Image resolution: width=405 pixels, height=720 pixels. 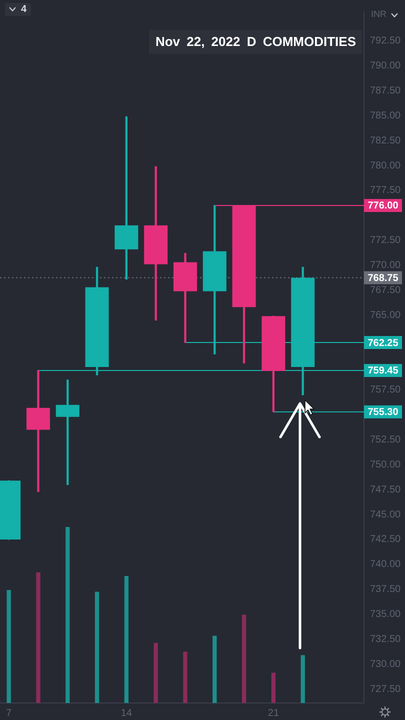 What do you see at coordinates (9, 713) in the screenshot?
I see `x-tick-label: 7` at bounding box center [9, 713].